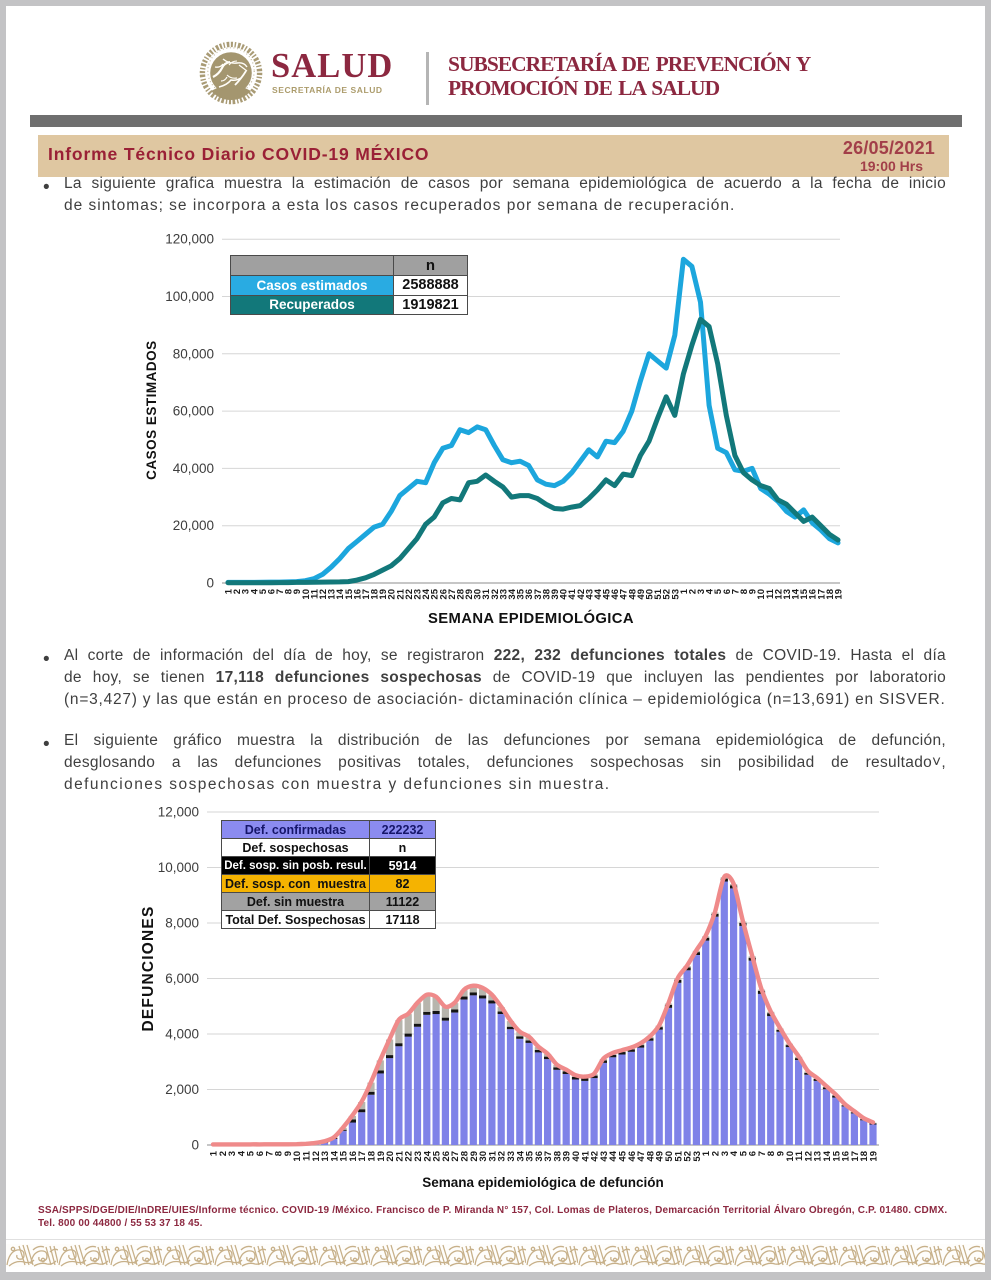  What do you see at coordinates (521, 593) in the screenshot?
I see `svg-text: 35` at bounding box center [521, 593].